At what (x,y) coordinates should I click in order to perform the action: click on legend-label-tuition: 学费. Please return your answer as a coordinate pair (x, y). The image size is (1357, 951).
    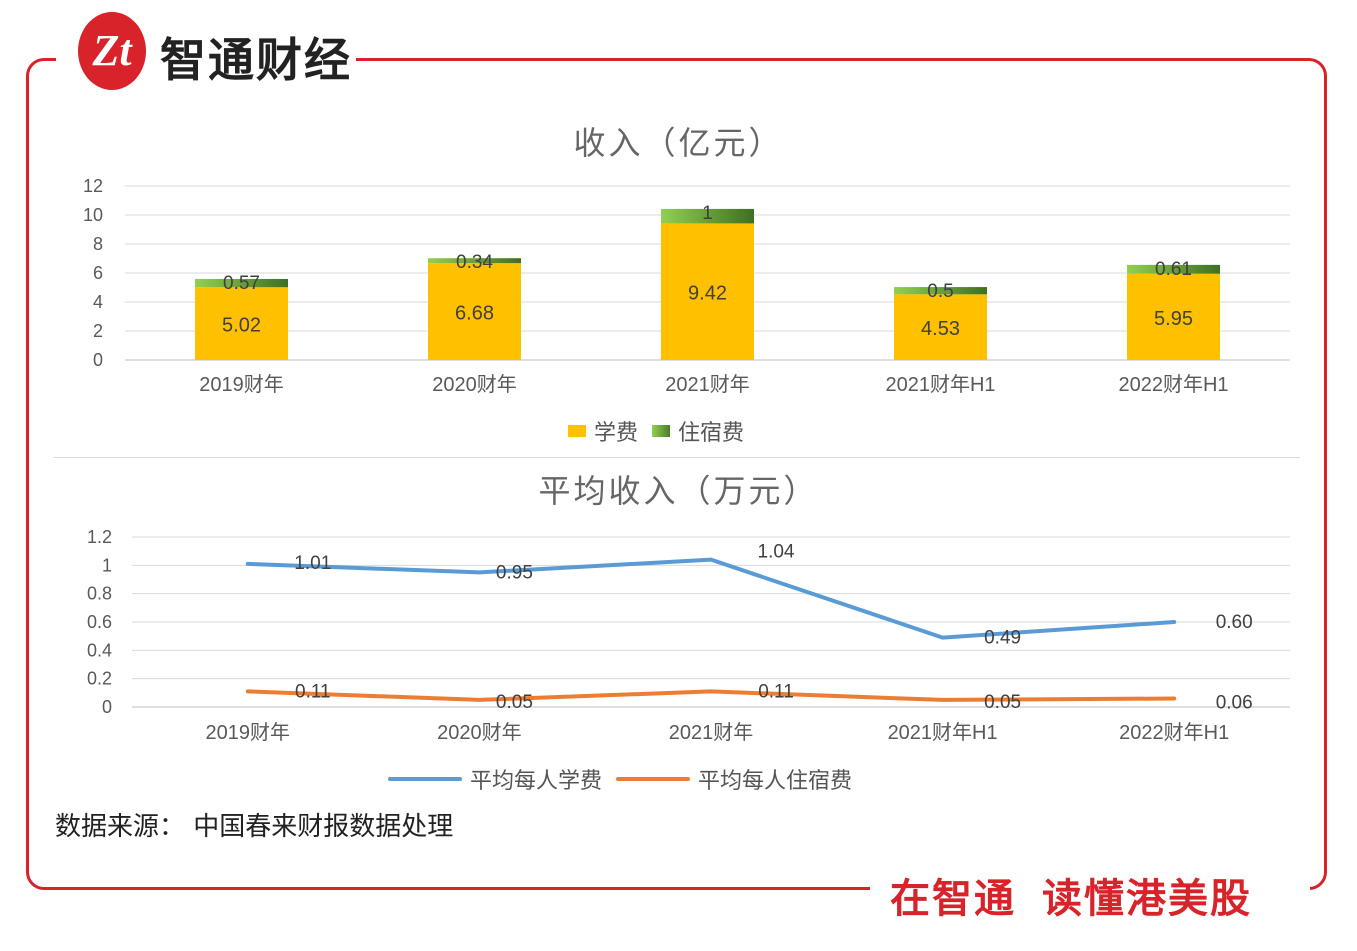
    Looking at the image, I should click on (616, 433).